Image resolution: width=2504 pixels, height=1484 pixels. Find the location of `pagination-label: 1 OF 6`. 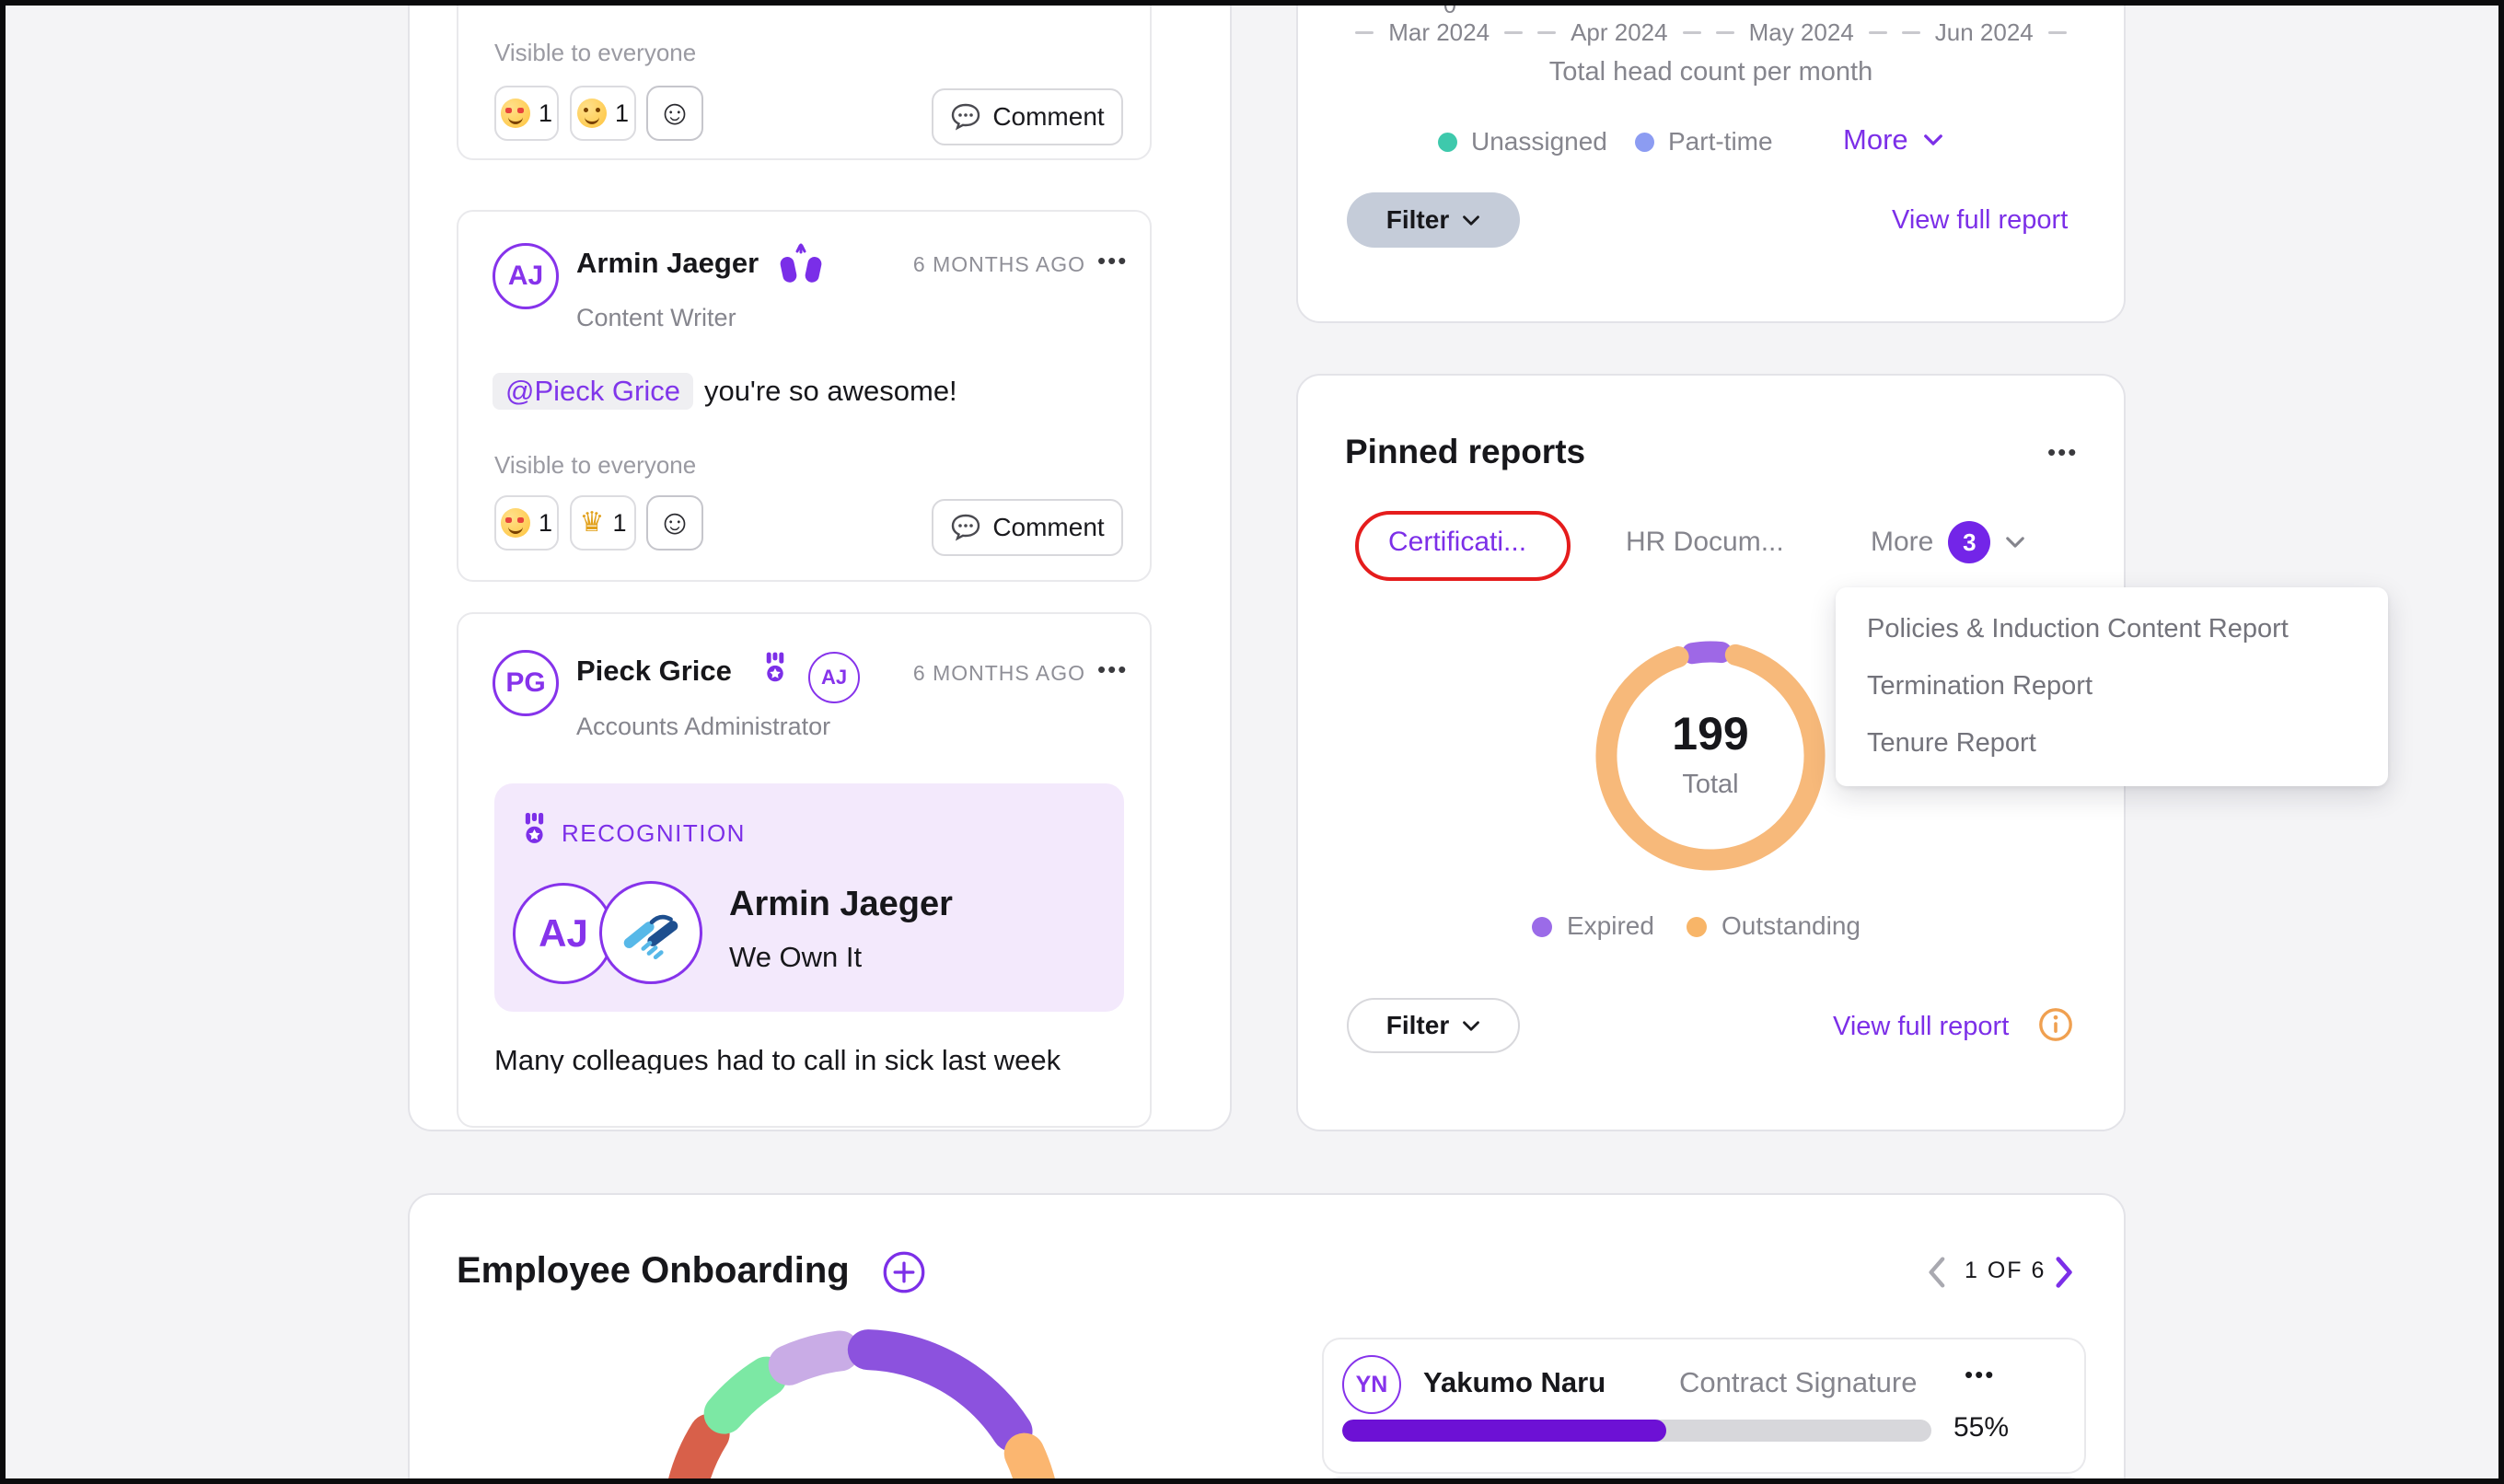

pagination-label: 1 OF 6 is located at coordinates (2005, 1270).